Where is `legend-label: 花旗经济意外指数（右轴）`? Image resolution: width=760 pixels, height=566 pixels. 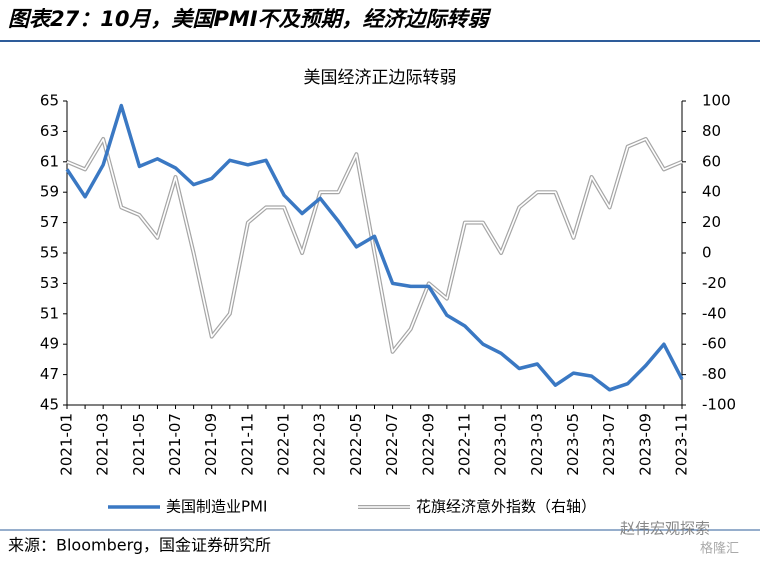
legend-label: 花旗经济意外指数（右轴） is located at coordinates (506, 507).